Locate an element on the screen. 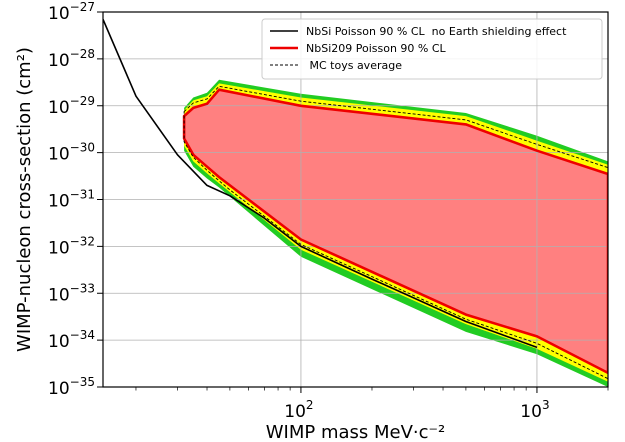 Image resolution: width=625 pixels, height=442 pixels. legend-label-2: MC toys average is located at coordinates (354, 65).